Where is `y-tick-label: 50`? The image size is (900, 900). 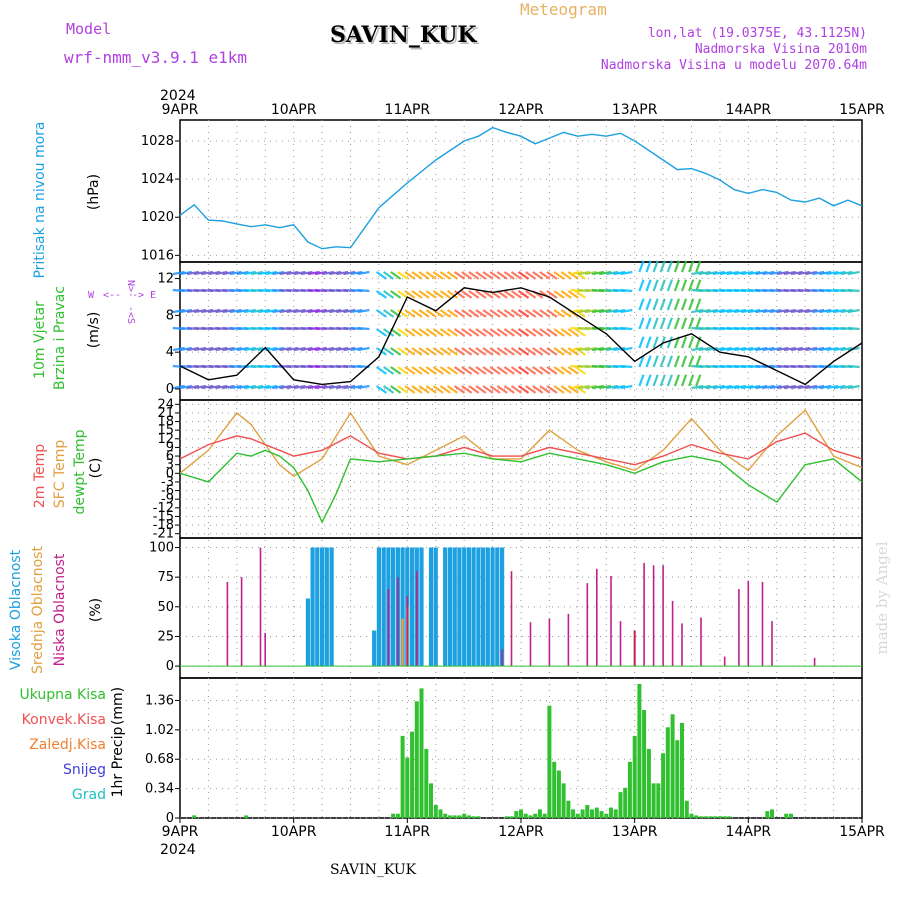 y-tick-label: 50 is located at coordinates (165, 607).